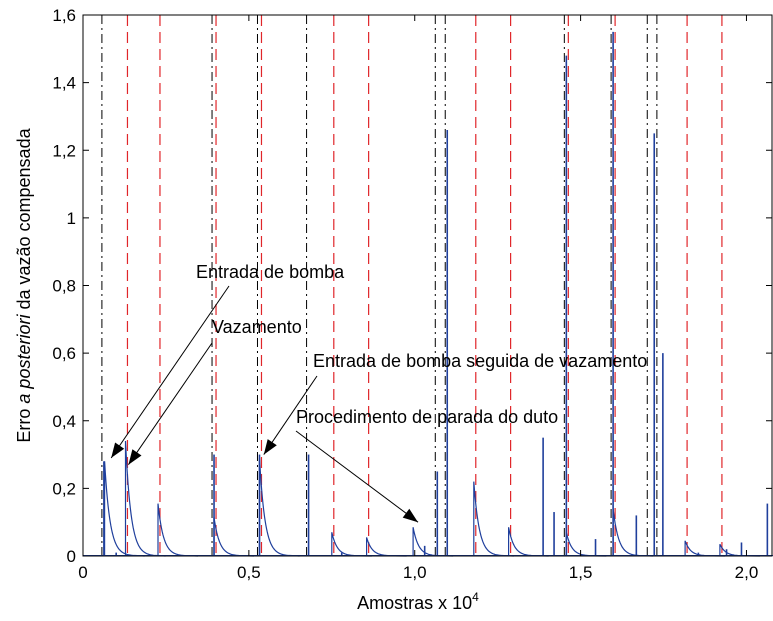  Describe the element at coordinates (427, 417) in the screenshot. I see `annotation-pipeline-shutdown: Procedimento de parada do duto` at that location.